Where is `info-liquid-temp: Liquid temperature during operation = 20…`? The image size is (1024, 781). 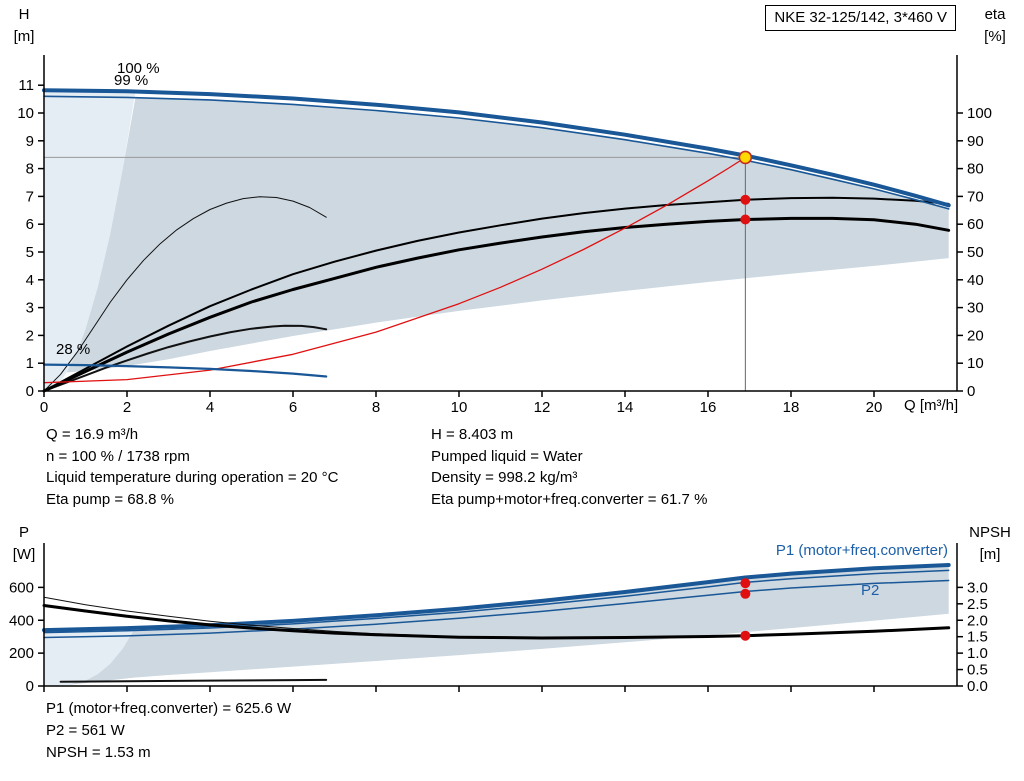 info-liquid-temp: Liquid temperature during operation = 20… is located at coordinates (192, 477).